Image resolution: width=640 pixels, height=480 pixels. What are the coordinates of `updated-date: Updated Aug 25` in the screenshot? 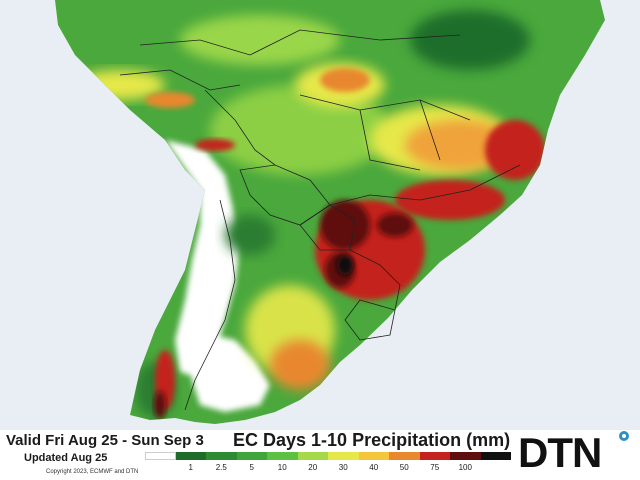 It's located at (66, 458).